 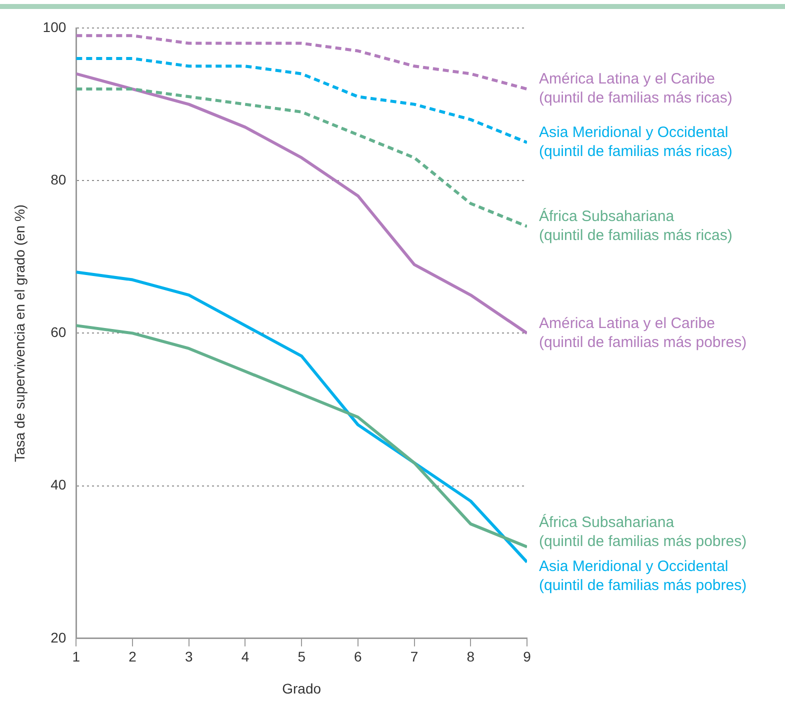 I want to click on y-tick-label: 80, so click(x=58, y=179).